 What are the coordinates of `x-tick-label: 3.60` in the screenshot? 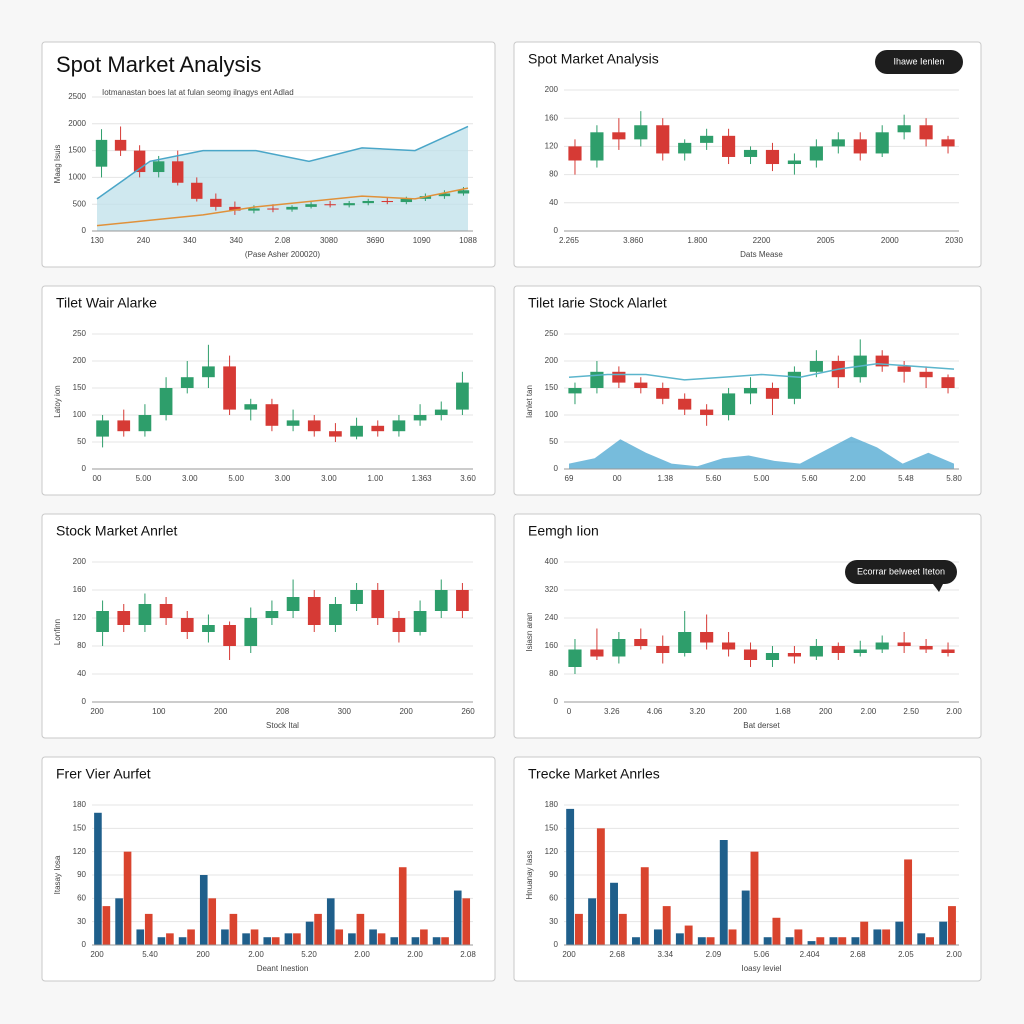 It's located at (468, 478).